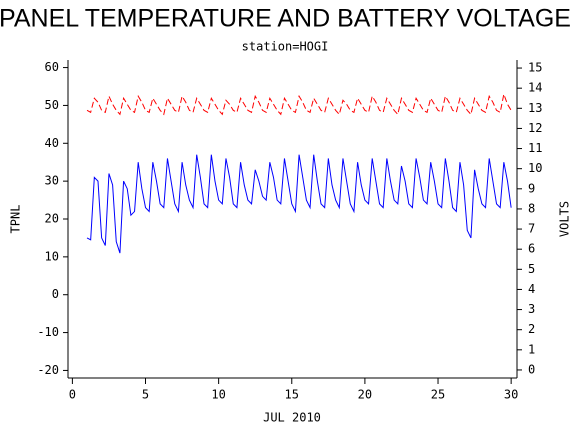 The width and height of the screenshot is (570, 430). I want to click on chart-title: PANEL TEMPERATURE AND BATTERY VOLTAGE, so click(285, 19).